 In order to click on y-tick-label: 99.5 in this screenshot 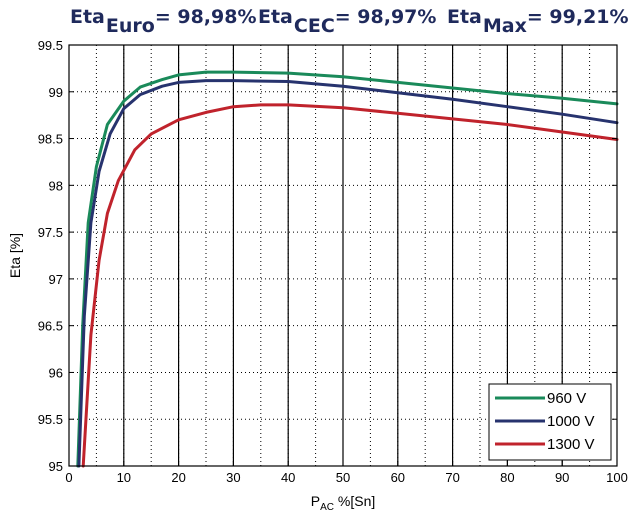, I will do `click(50, 45)`.